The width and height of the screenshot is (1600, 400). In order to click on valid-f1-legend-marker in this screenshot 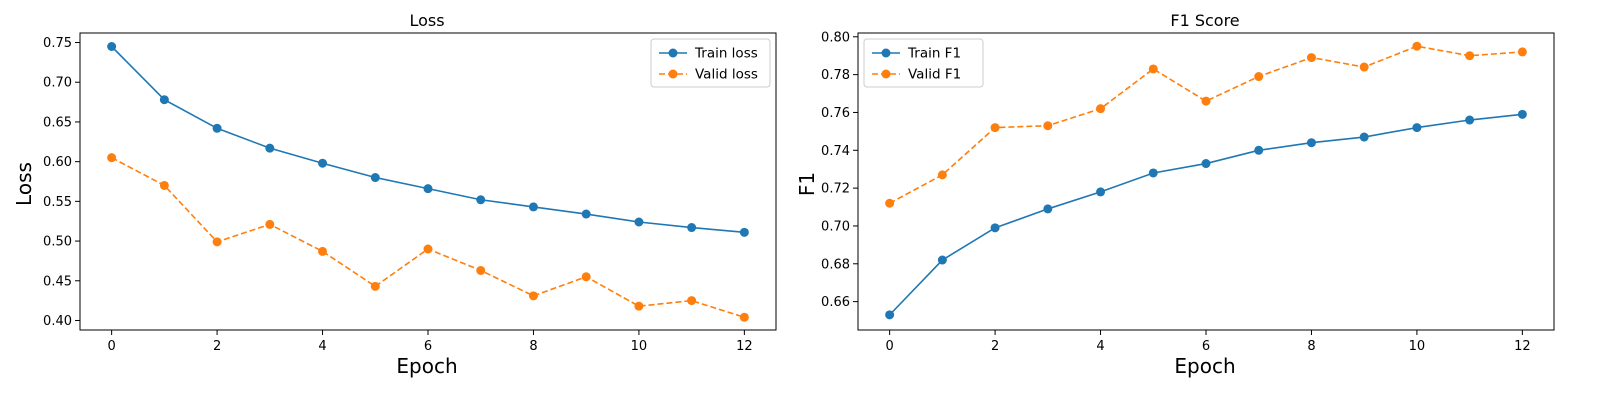, I will do `click(886, 74)`.